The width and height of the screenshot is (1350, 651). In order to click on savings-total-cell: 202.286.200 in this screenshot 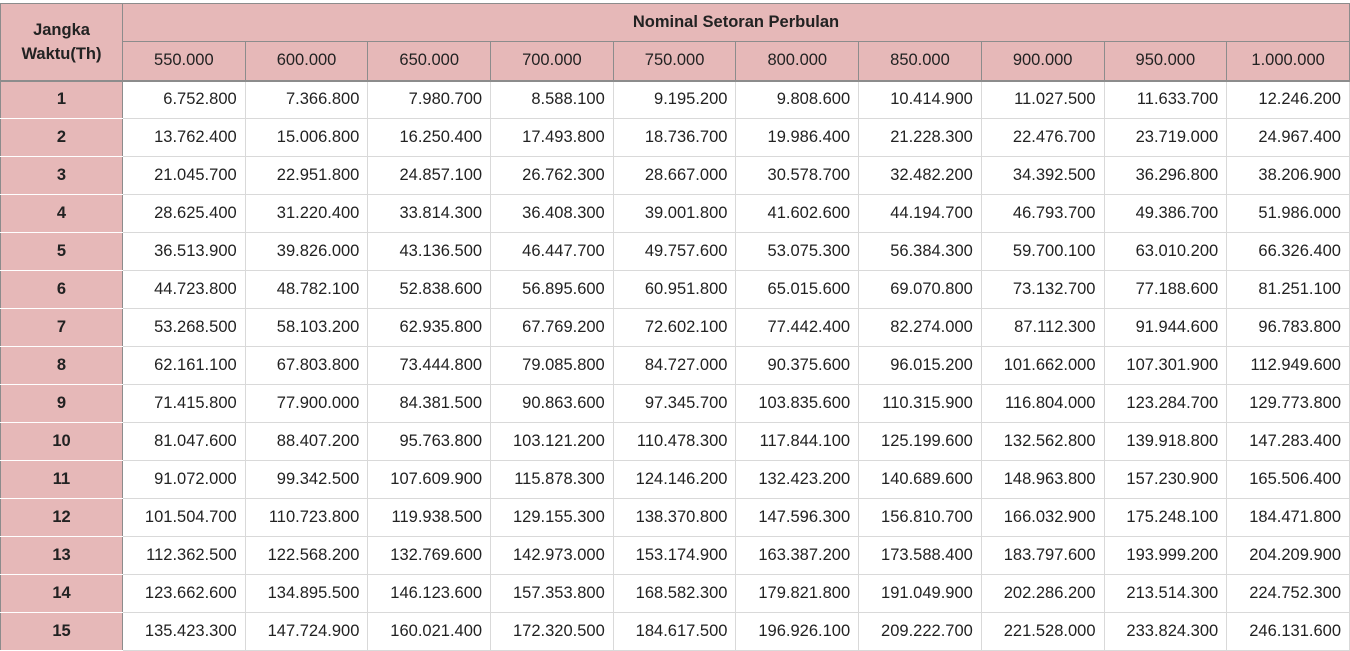, I will do `click(1042, 593)`.